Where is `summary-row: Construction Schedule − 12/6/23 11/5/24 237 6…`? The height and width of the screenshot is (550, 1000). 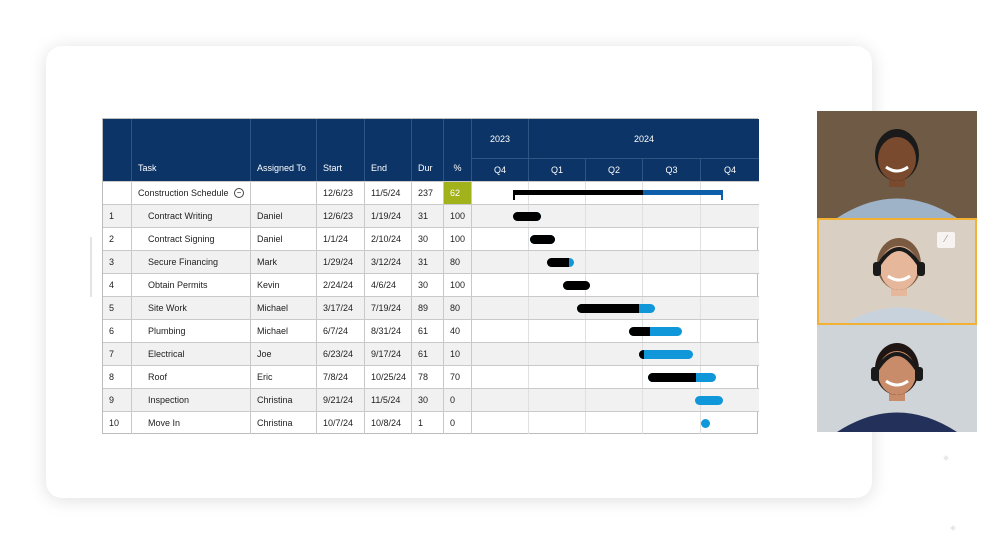
summary-row: Construction Schedule − 12/6/23 11/5/24 237 6… is located at coordinates (431, 192).